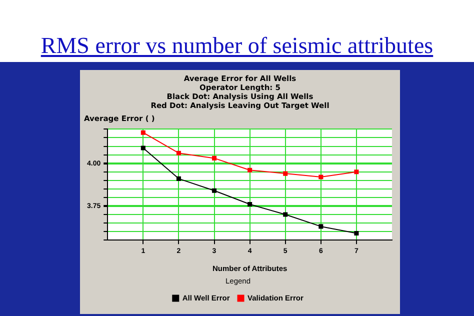 The image size is (474, 316). I want to click on chart-title: RMS error vs number of seismic attributes, so click(237, 46).